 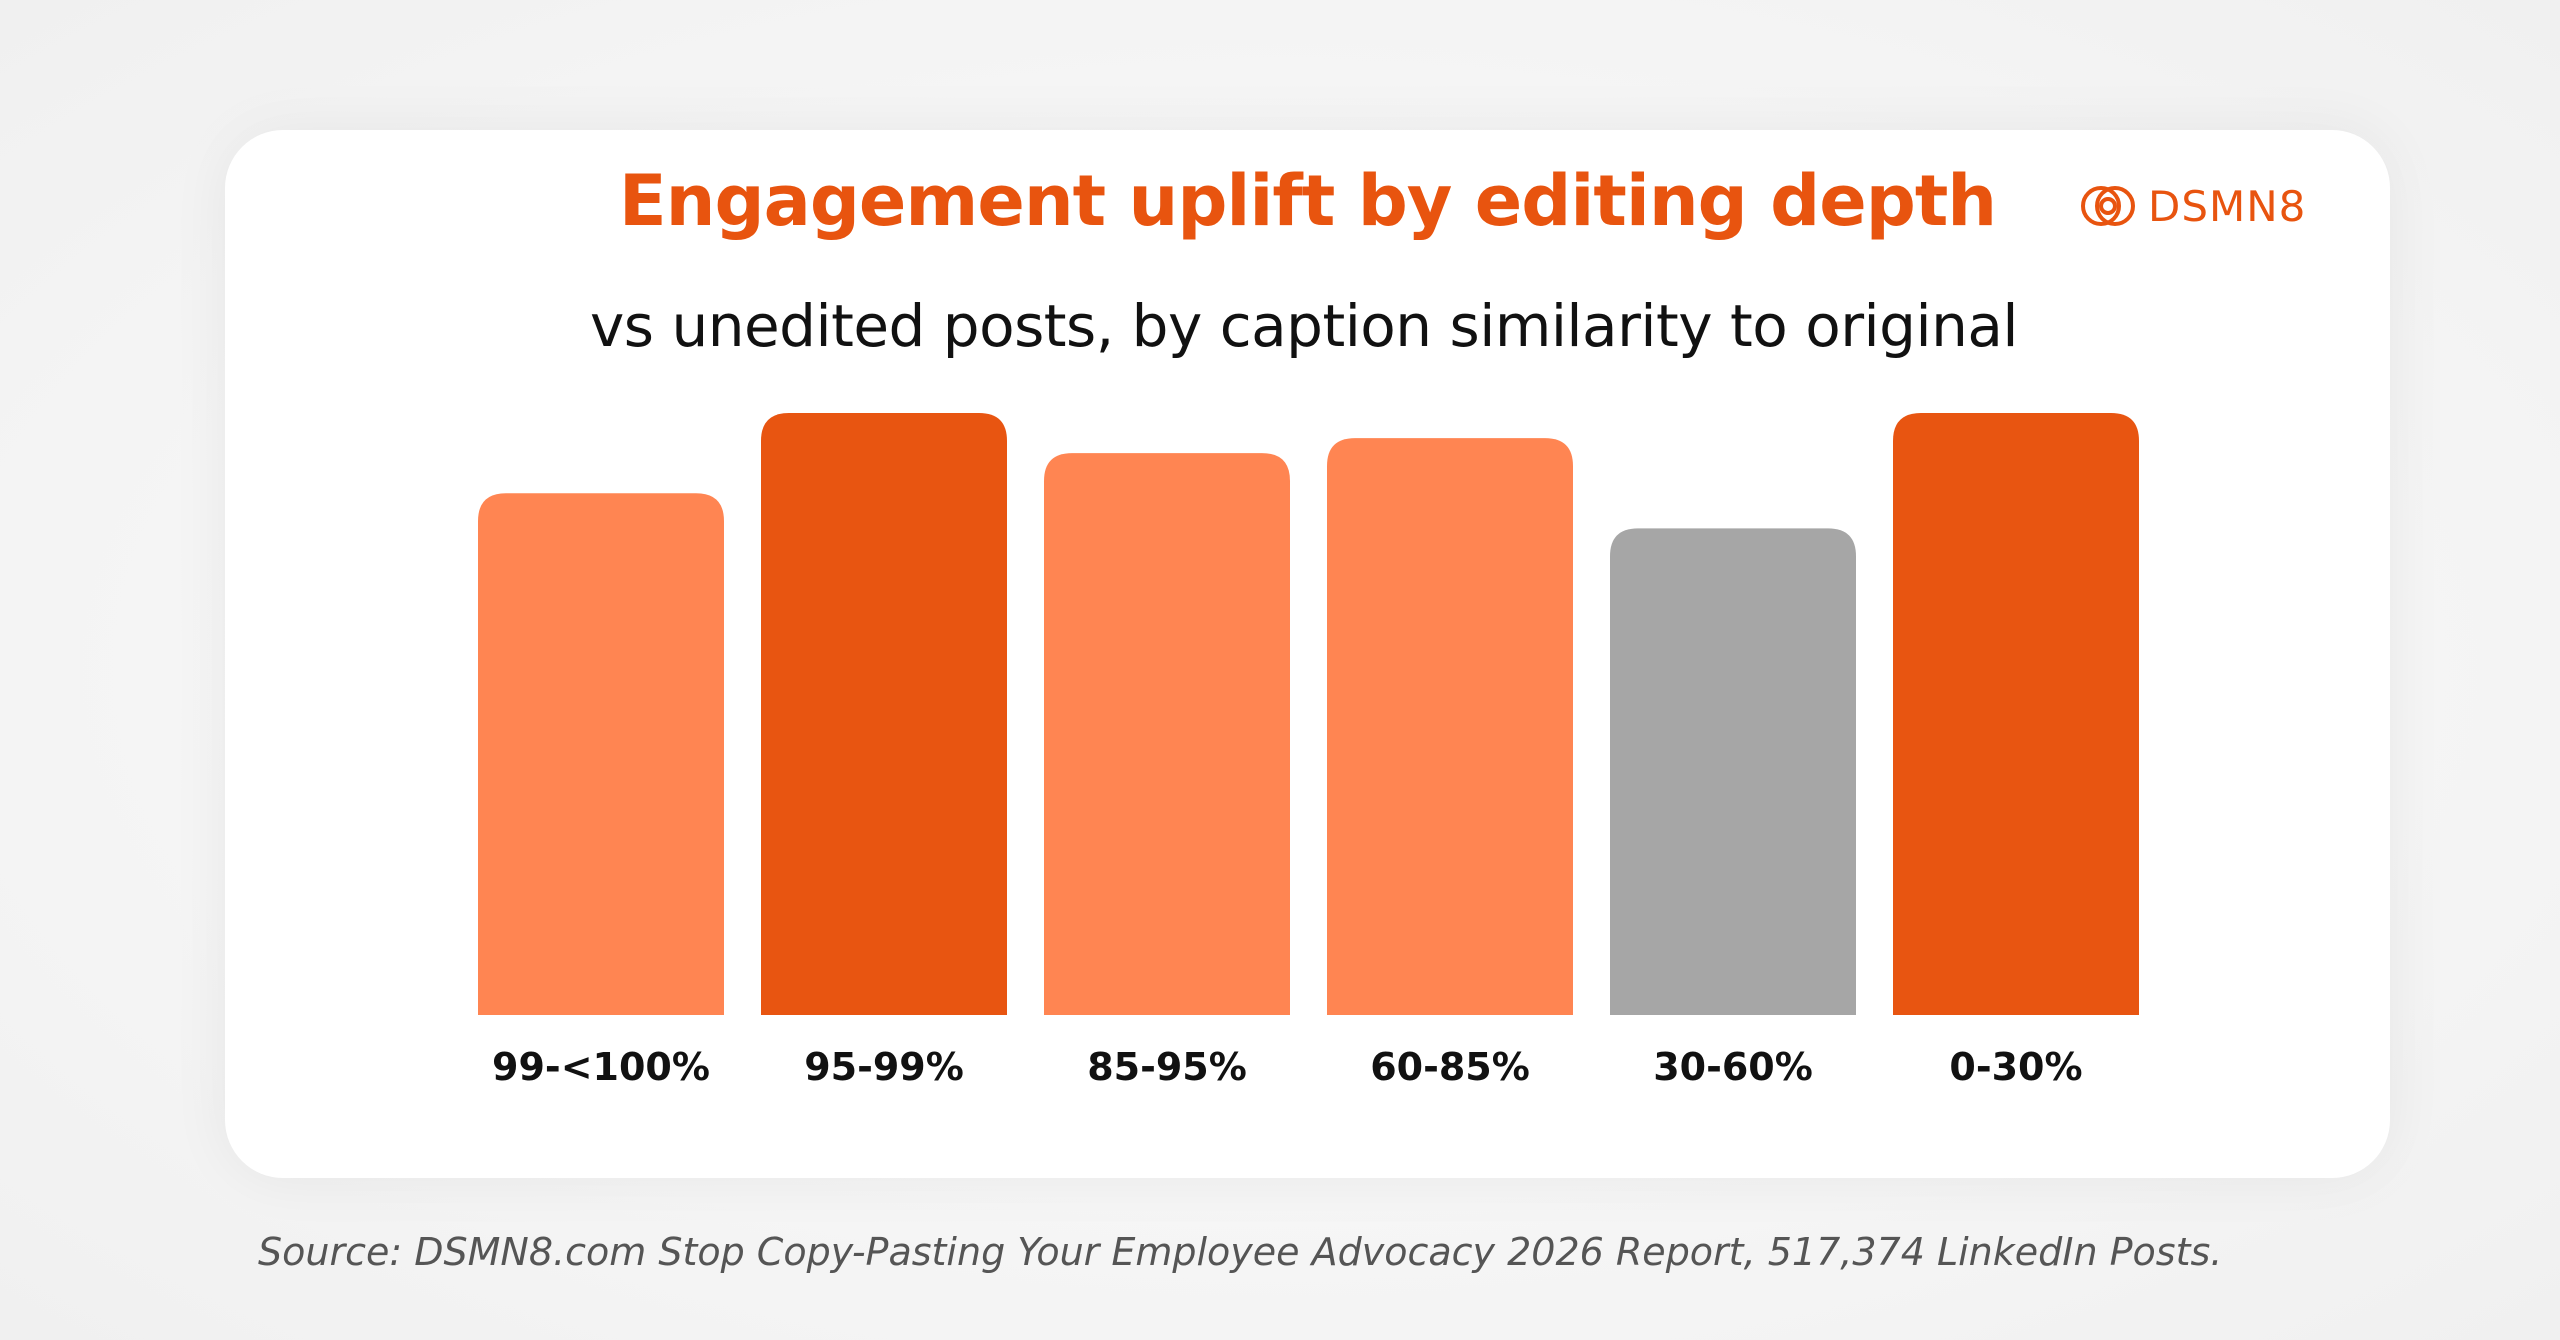 I want to click on x-tick-label: 30-60%, so click(x=1733, y=1067).